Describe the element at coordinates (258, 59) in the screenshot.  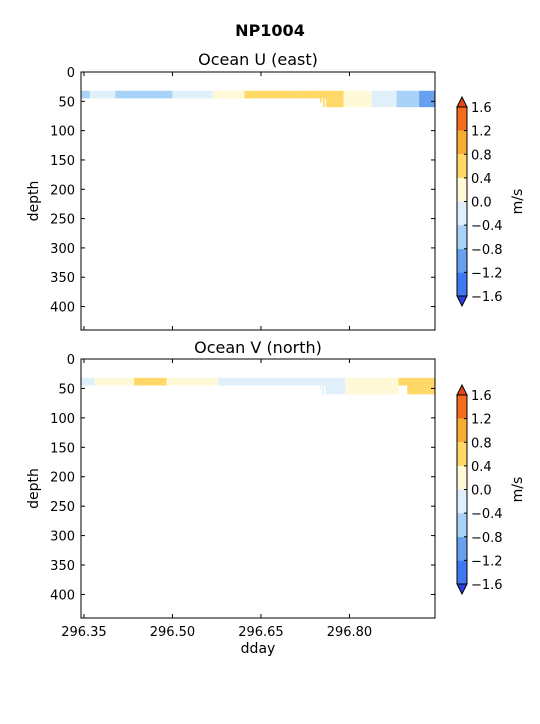
I see `panel-title: Ocean U (east)` at that location.